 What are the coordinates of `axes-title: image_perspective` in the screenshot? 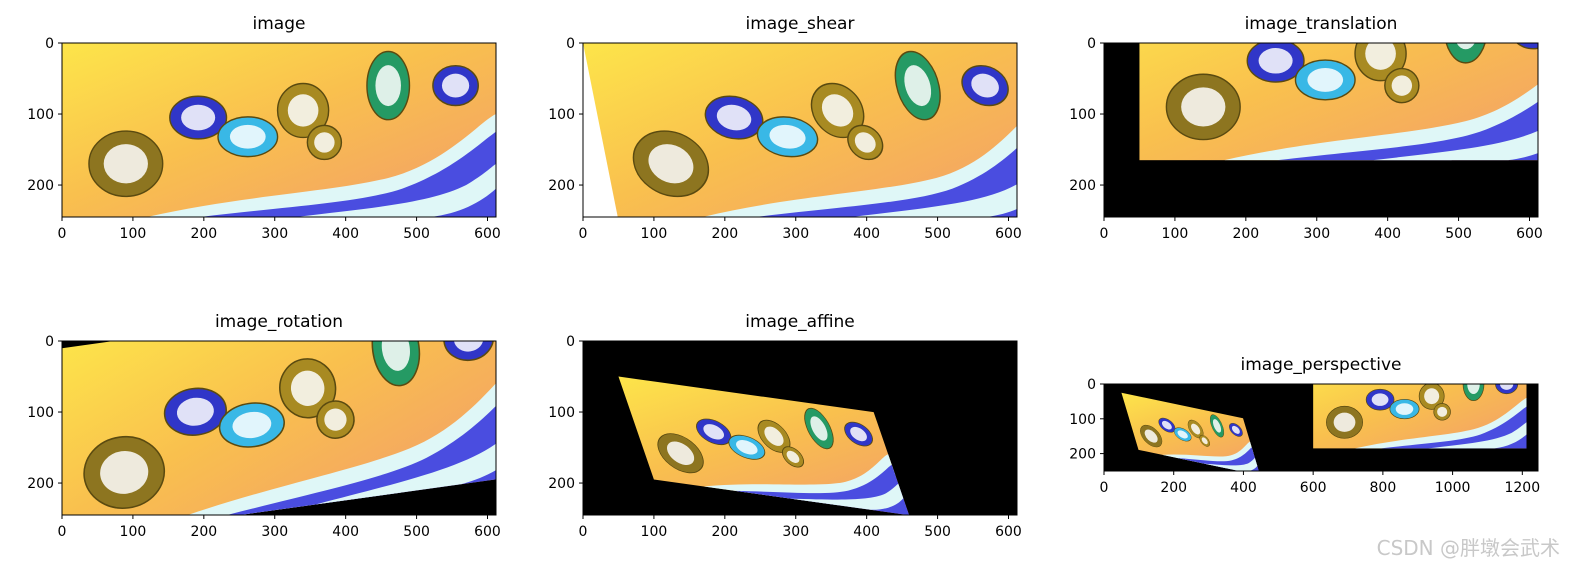 It's located at (1320, 365).